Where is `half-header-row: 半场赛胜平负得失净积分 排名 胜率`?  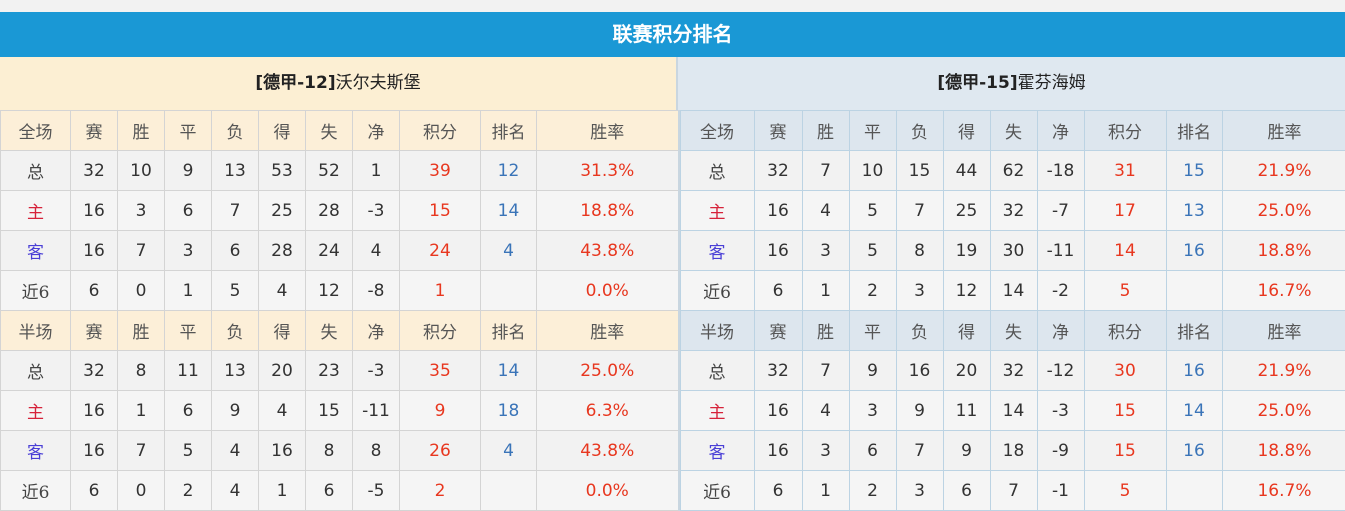
half-header-row: 半场赛胜平负得失净积分 排名 胜率 is located at coordinates (339, 330).